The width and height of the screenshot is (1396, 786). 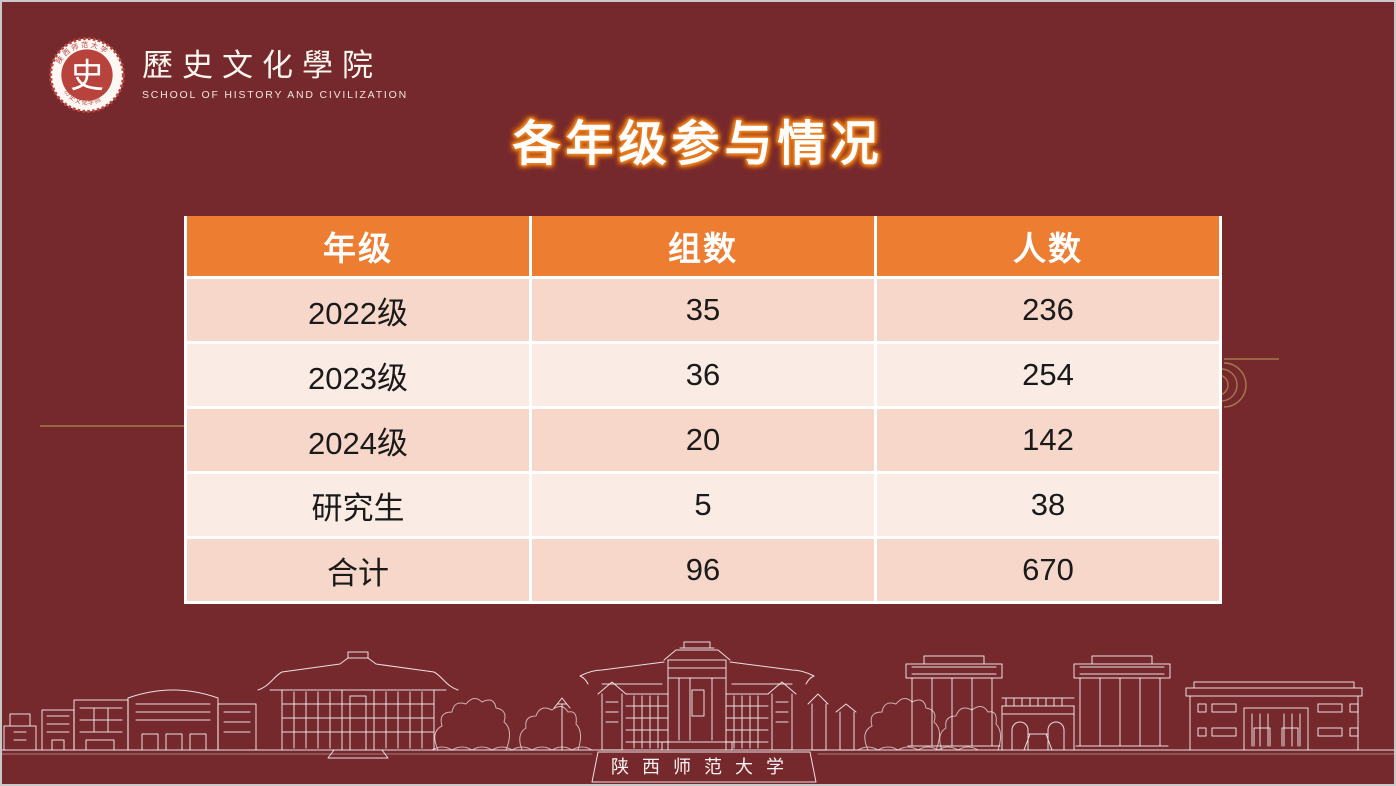 I want to click on table-header-row: 年级 组数 人数, so click(x=703, y=247).